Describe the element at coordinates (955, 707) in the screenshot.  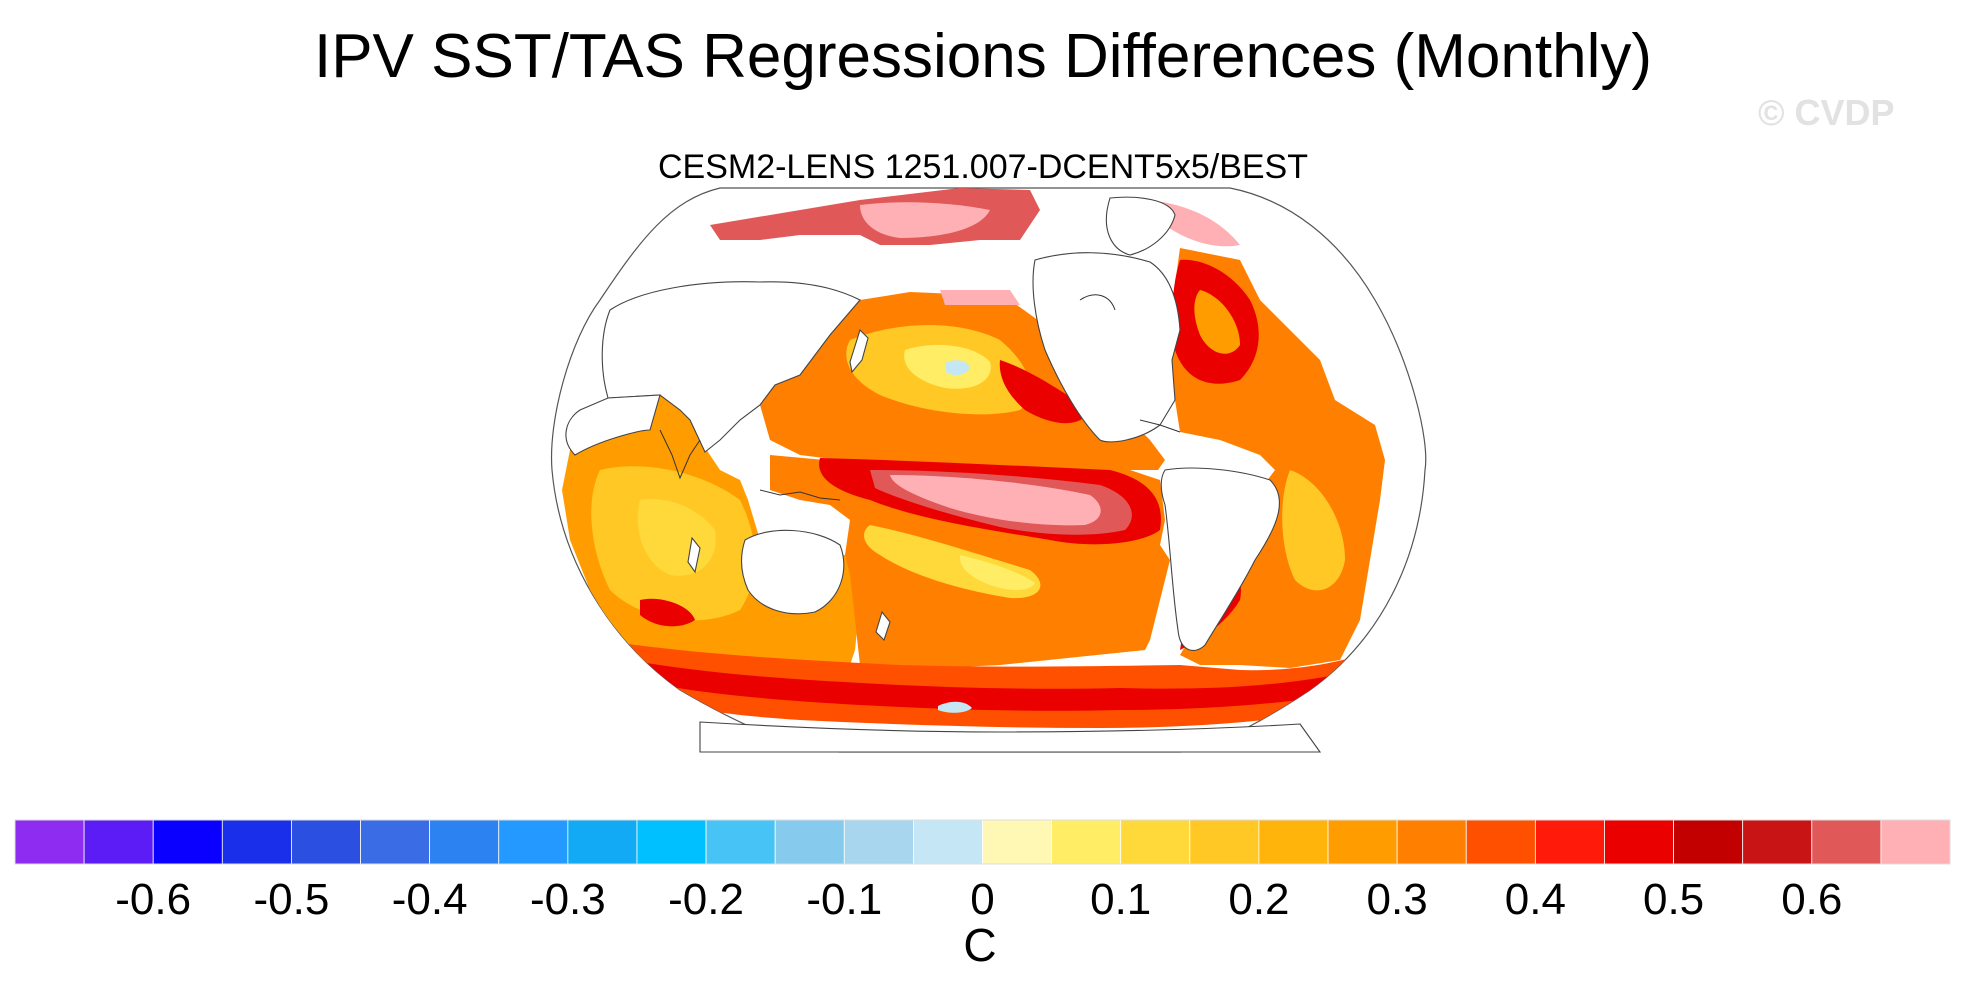
I see `southern-ocean-neutral-spot` at that location.